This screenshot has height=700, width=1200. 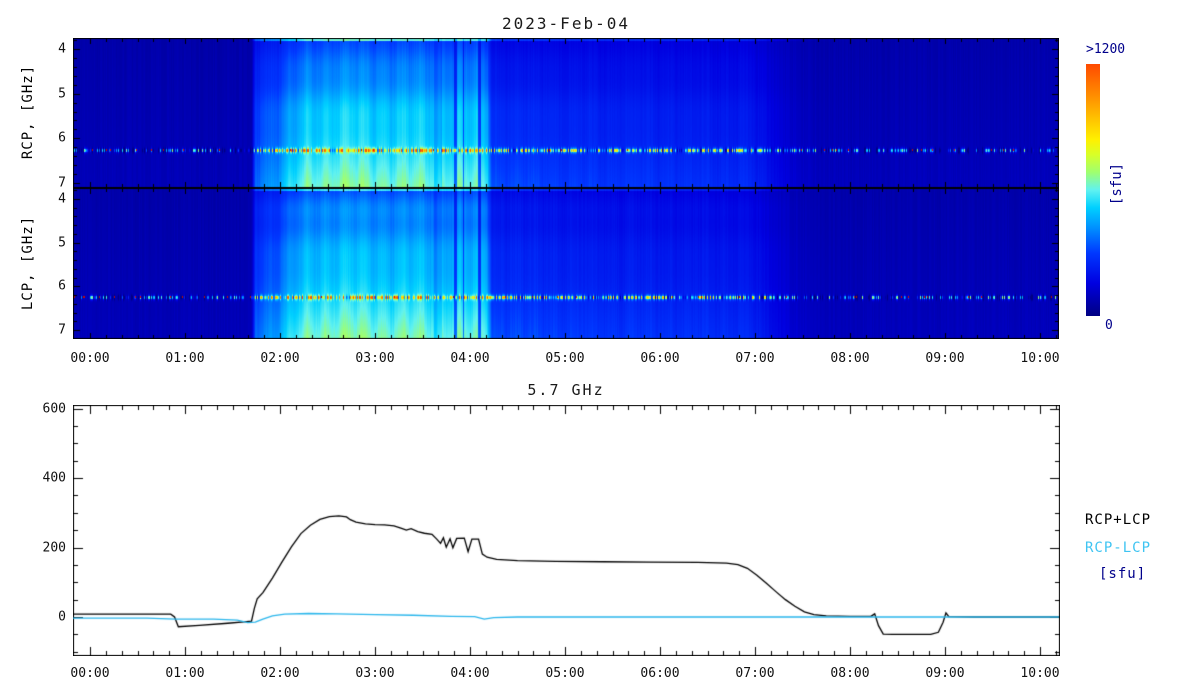 What do you see at coordinates (470, 673) in the screenshot?
I see `flux-time-tick-label: 04:00` at bounding box center [470, 673].